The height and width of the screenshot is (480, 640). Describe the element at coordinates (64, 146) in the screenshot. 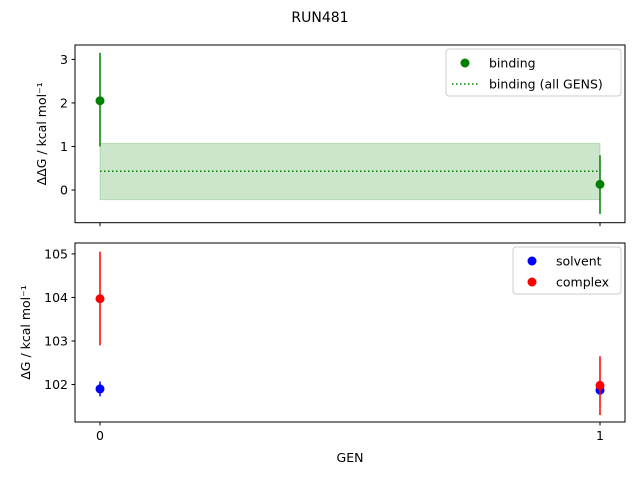

I see `y-tick-label: 1` at that location.